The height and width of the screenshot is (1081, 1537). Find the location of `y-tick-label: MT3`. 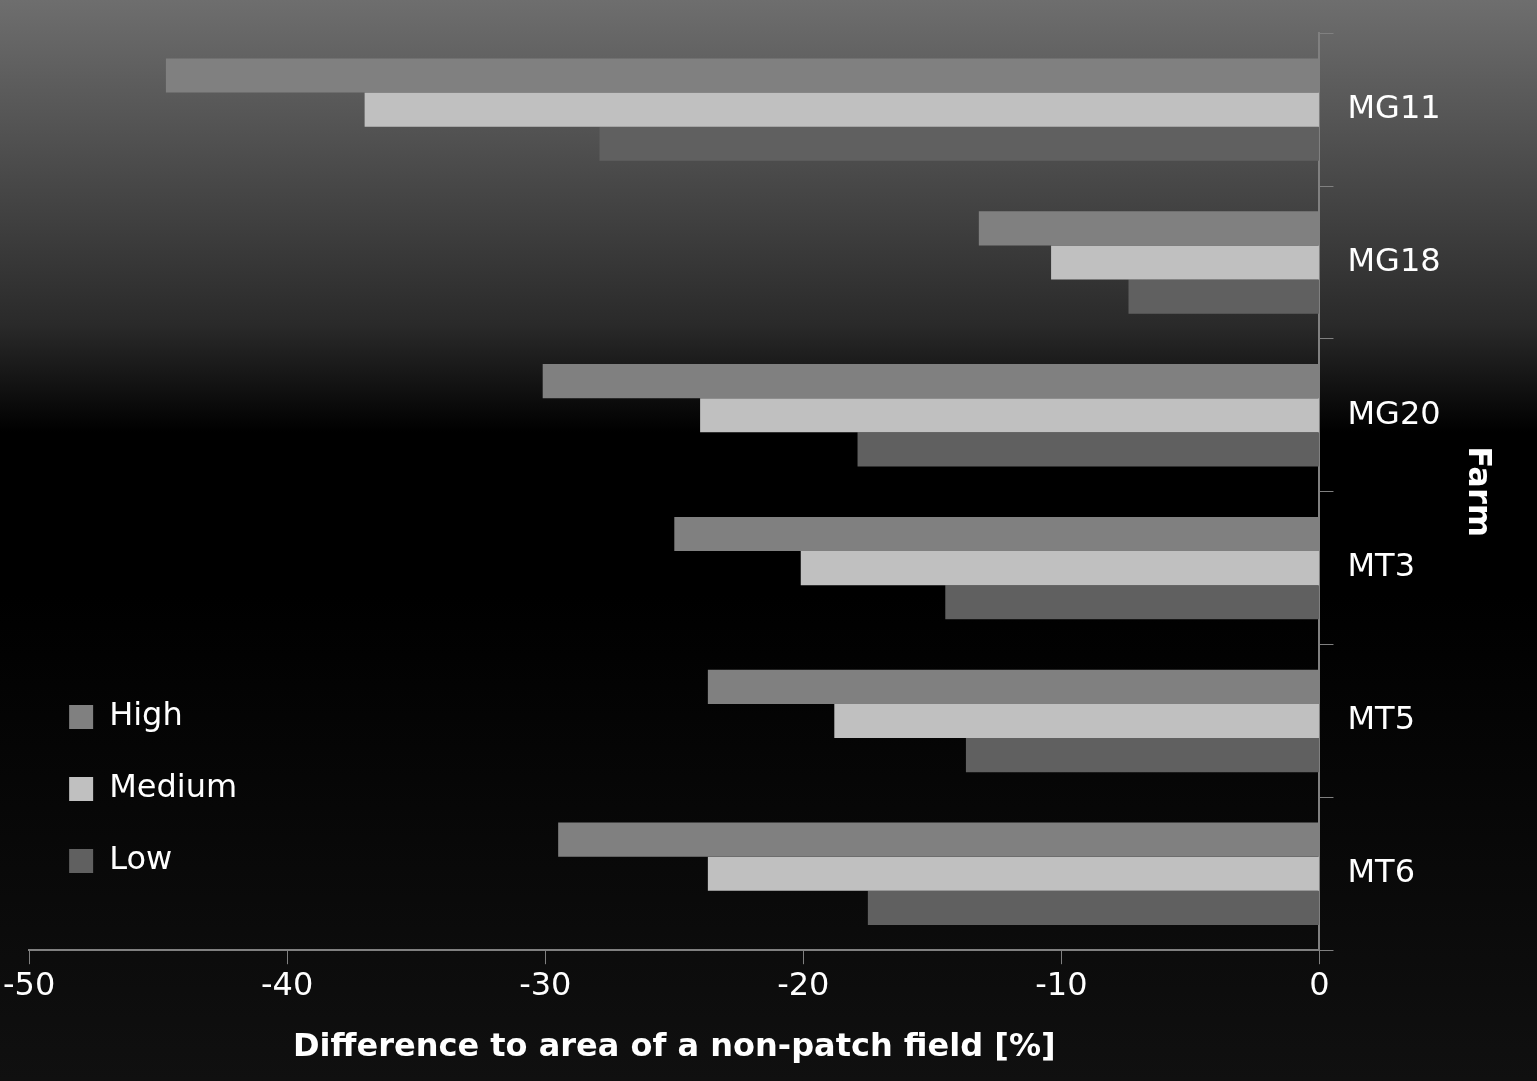

y-tick-label: MT3 is located at coordinates (1381, 565).